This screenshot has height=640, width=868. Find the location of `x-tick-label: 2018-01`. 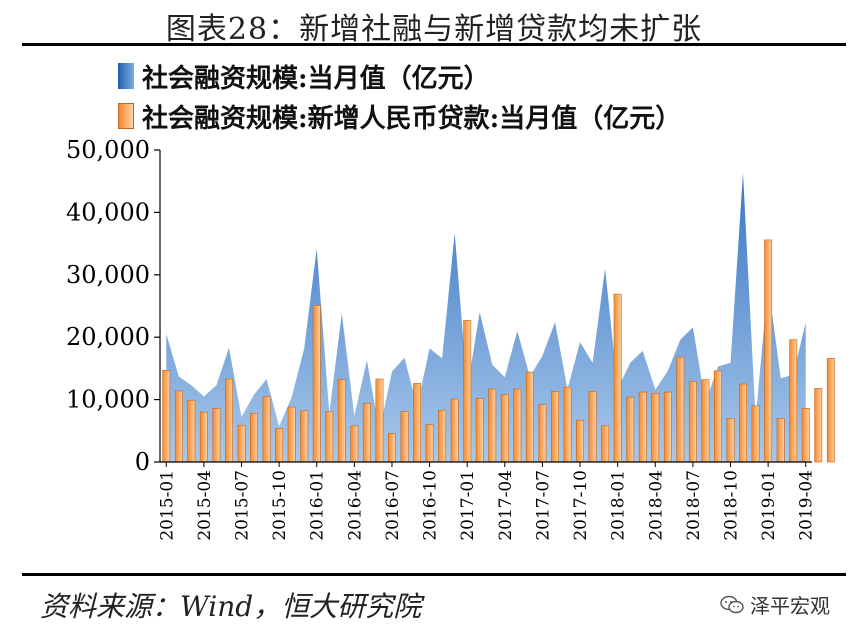

x-tick-label: 2018-01 is located at coordinates (619, 505).